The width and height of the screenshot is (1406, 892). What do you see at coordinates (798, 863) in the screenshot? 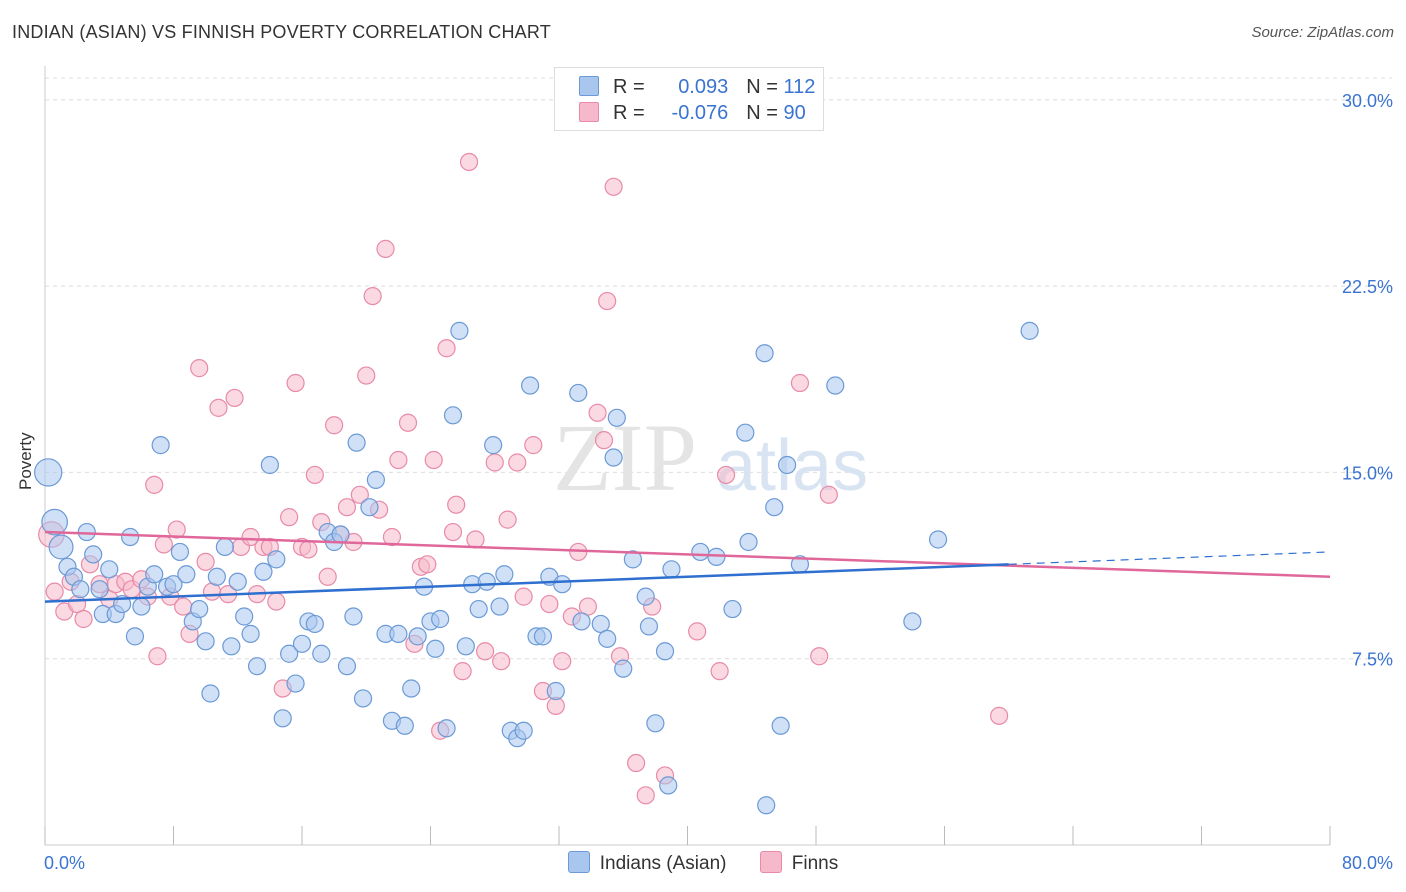
I see `legend-item-finns: Finns` at bounding box center [798, 863].